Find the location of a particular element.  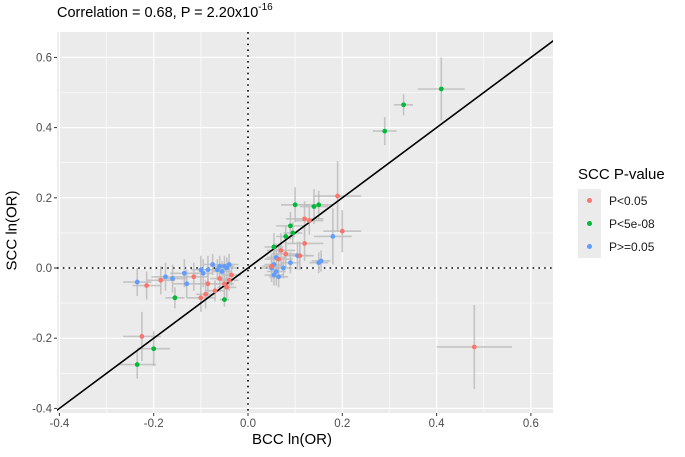

legend-label: P<5e-08 is located at coordinates (632, 223).